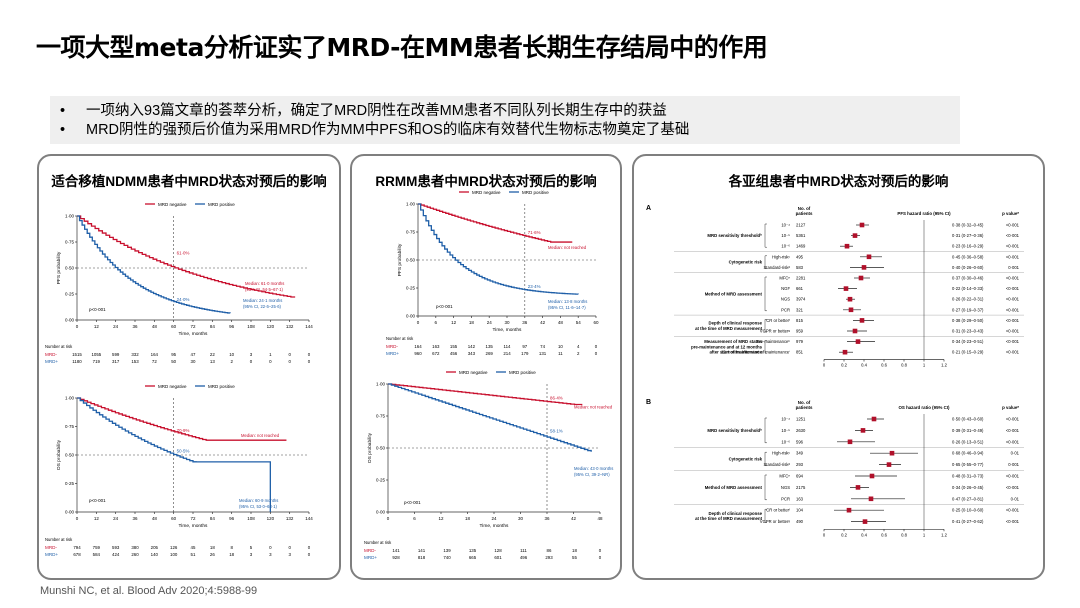 This screenshot has width=1080, height=608. I want to click on risk-value: 740, so click(447, 557).